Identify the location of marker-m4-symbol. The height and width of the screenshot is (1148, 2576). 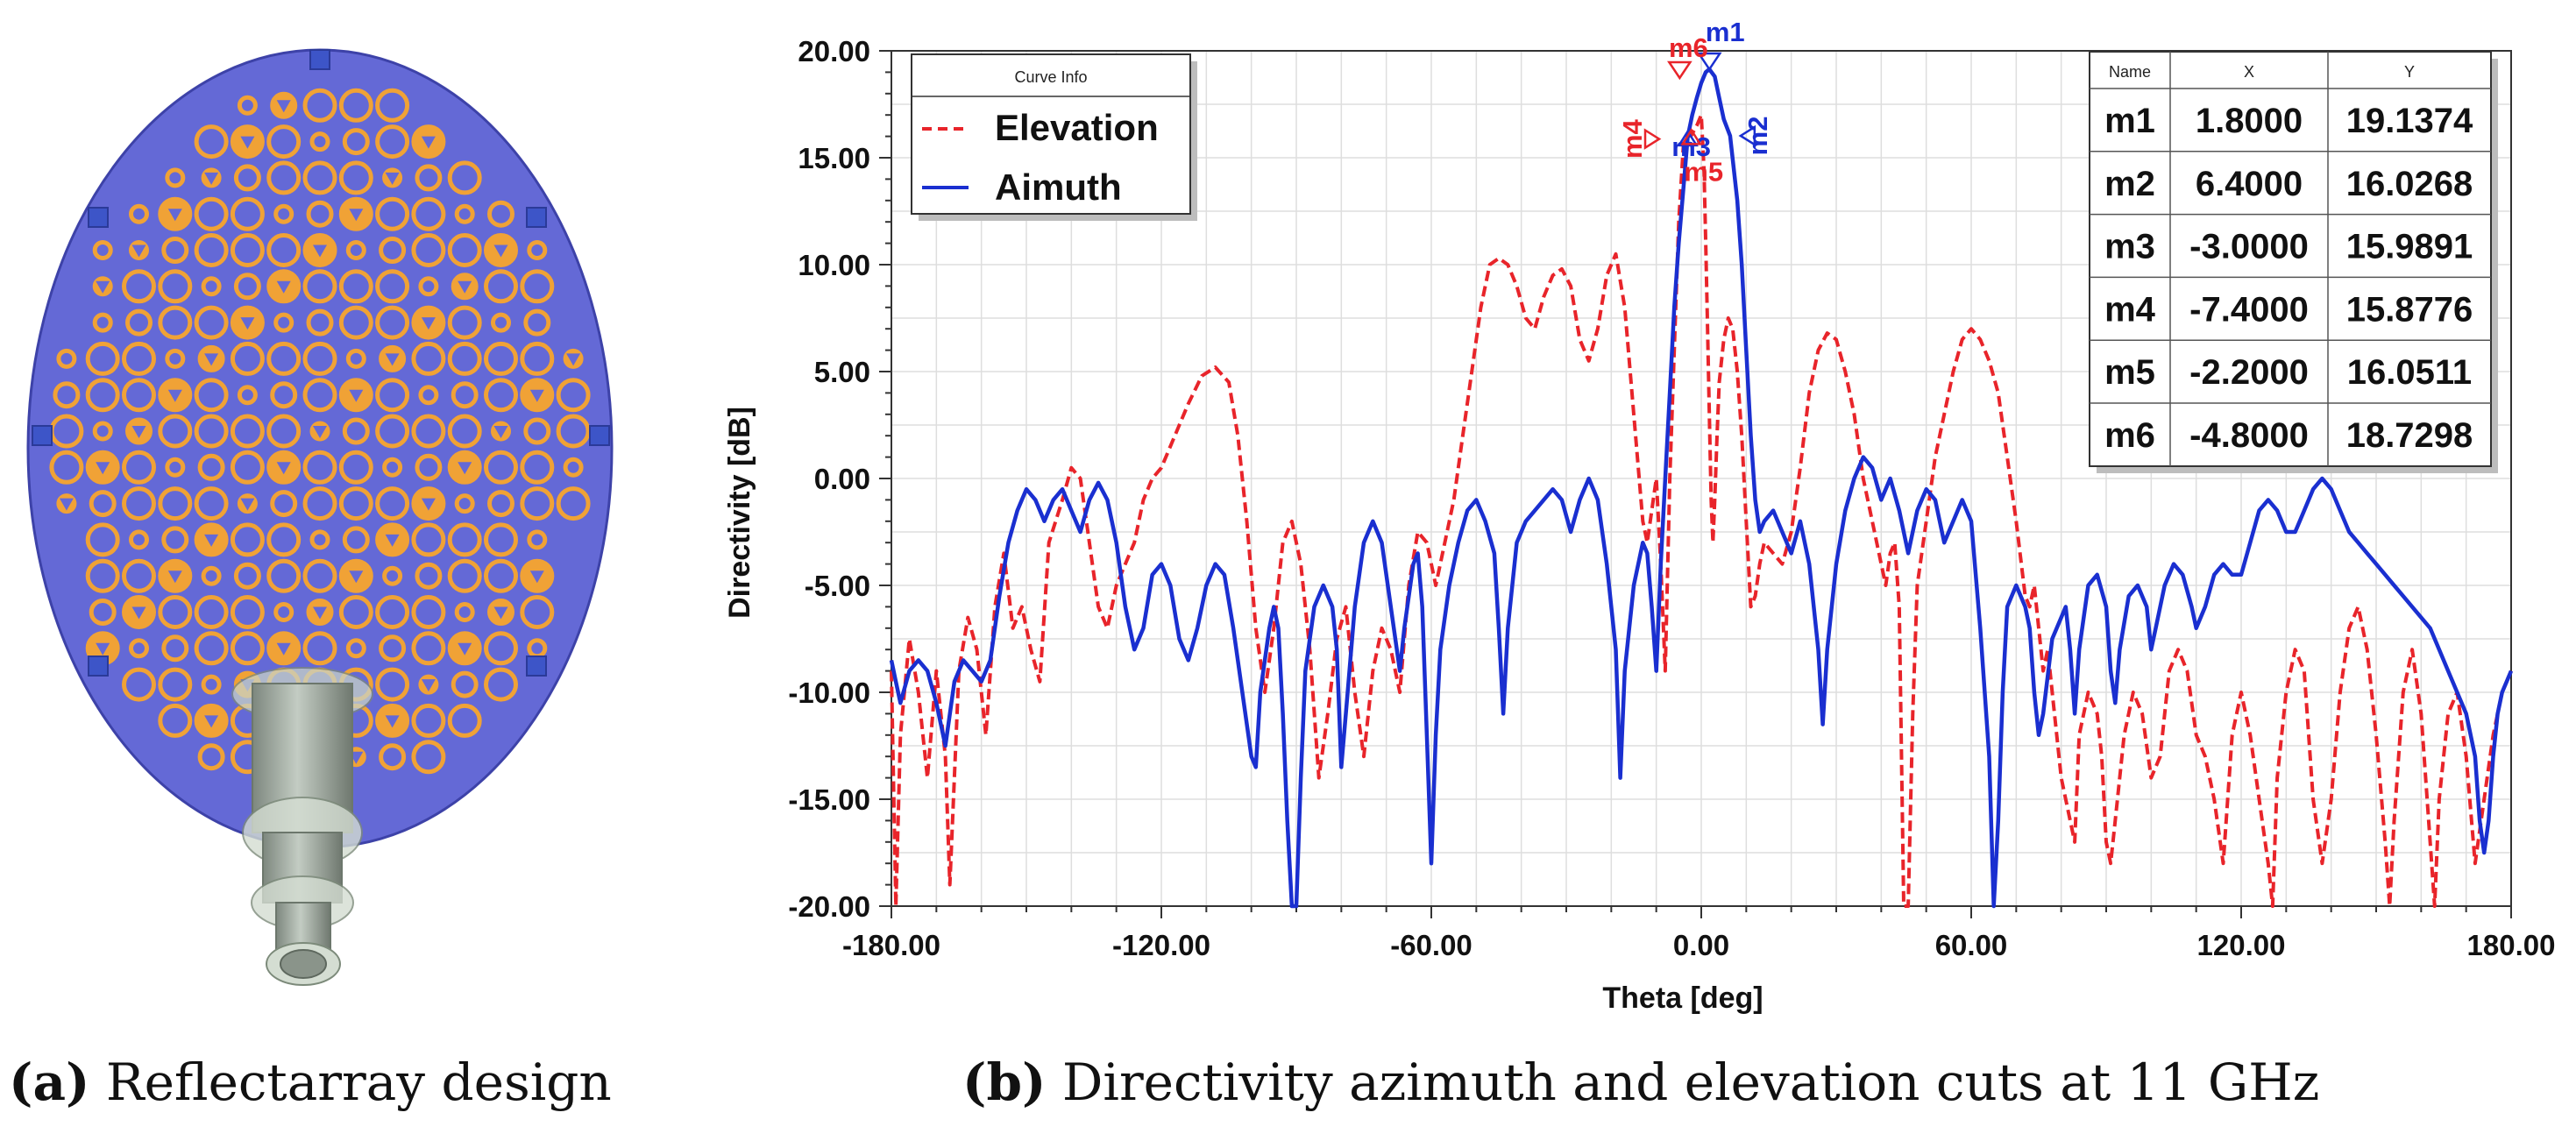
(1652, 139).